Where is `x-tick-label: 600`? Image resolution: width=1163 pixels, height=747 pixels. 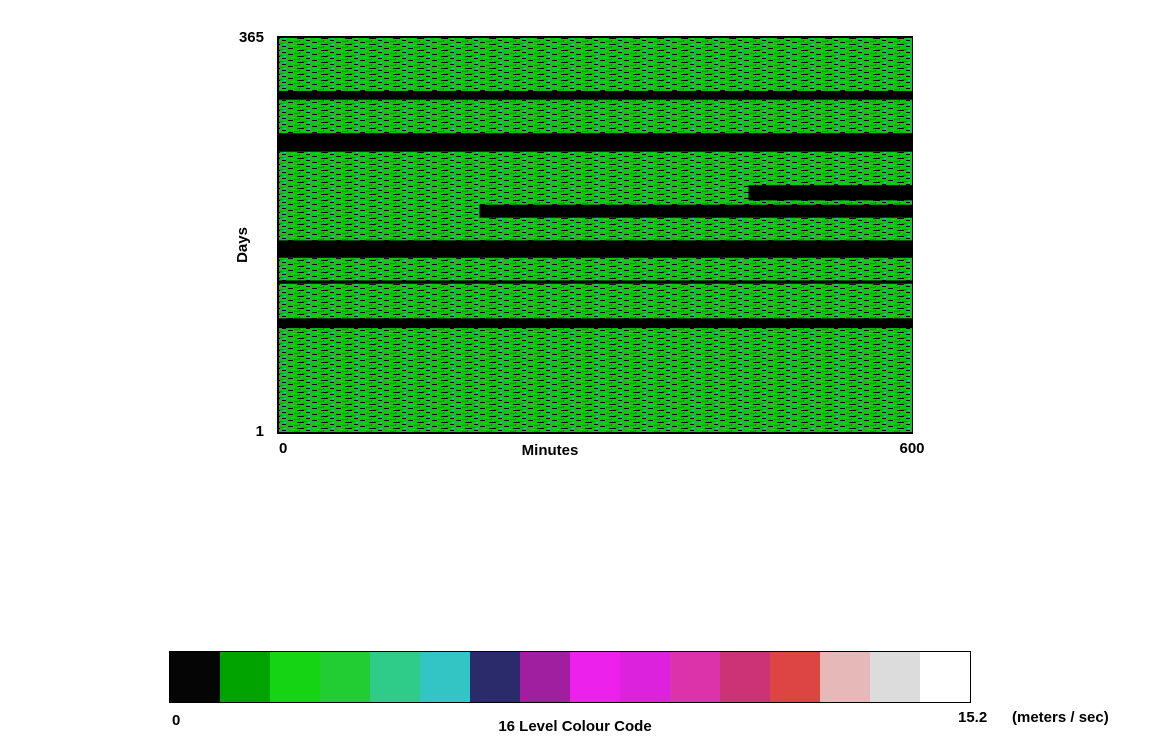 x-tick-label: 600 is located at coordinates (911, 448).